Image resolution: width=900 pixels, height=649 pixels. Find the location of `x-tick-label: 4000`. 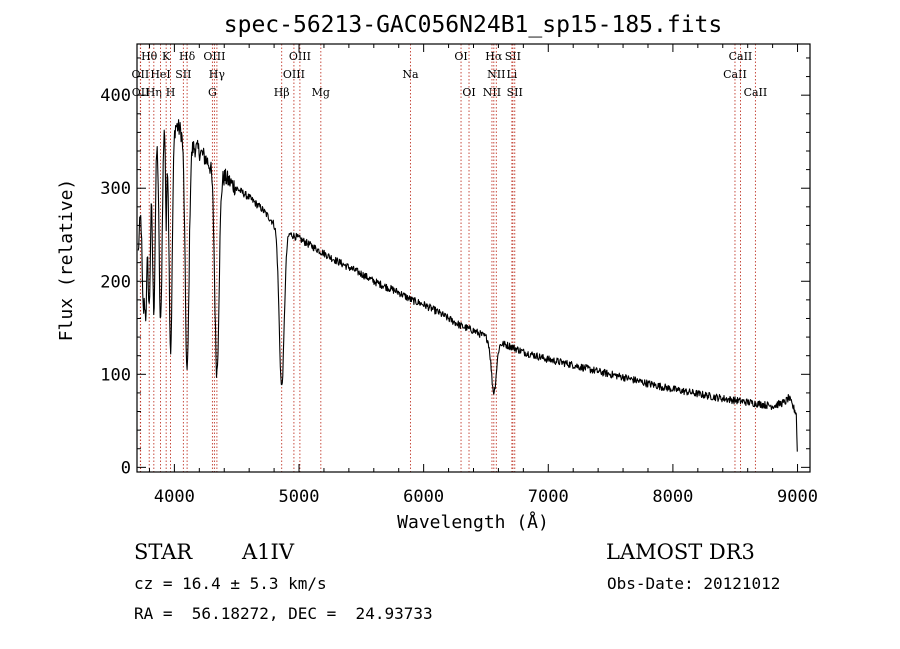

x-tick-label: 4000 is located at coordinates (174, 497).